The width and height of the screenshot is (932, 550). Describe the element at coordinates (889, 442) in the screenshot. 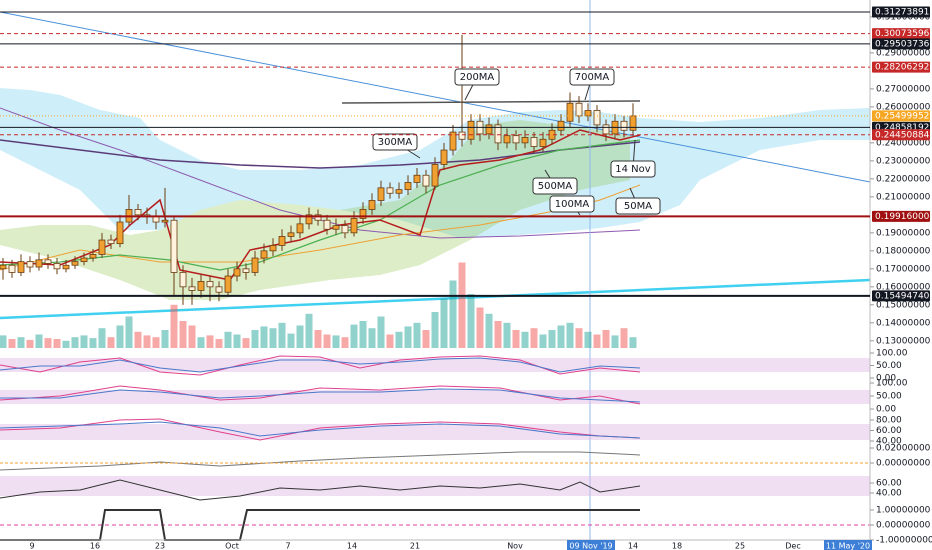

I see `y-tick-label: 40.00` at that location.